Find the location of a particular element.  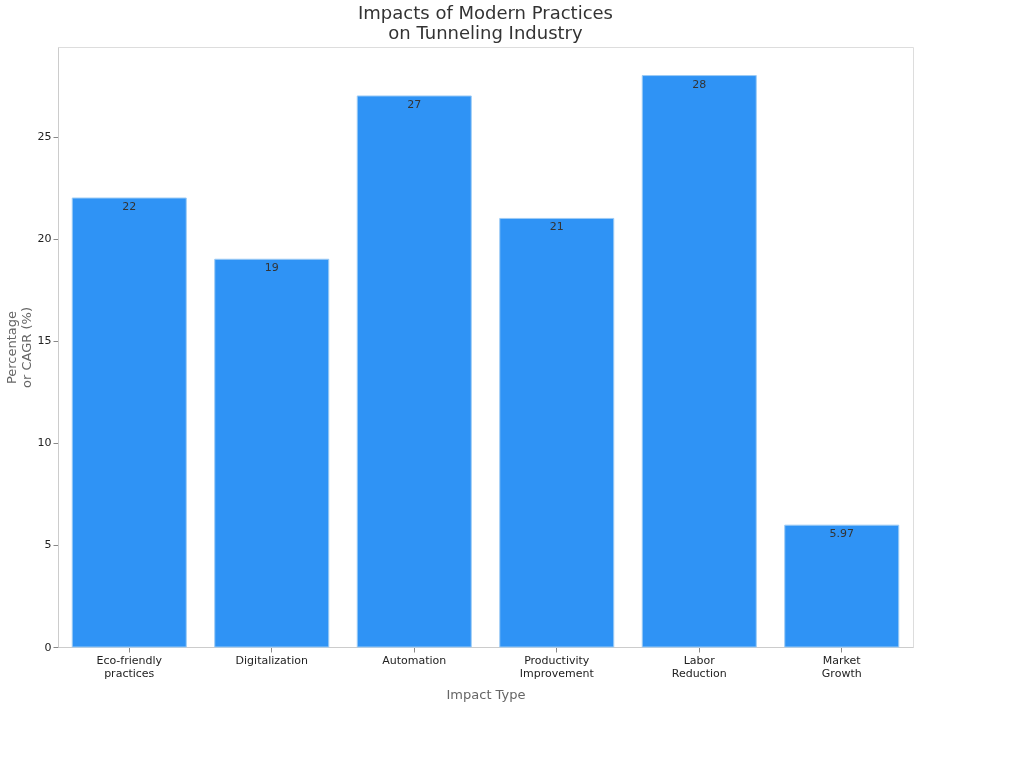

data-label: 22 is located at coordinates (129, 207).